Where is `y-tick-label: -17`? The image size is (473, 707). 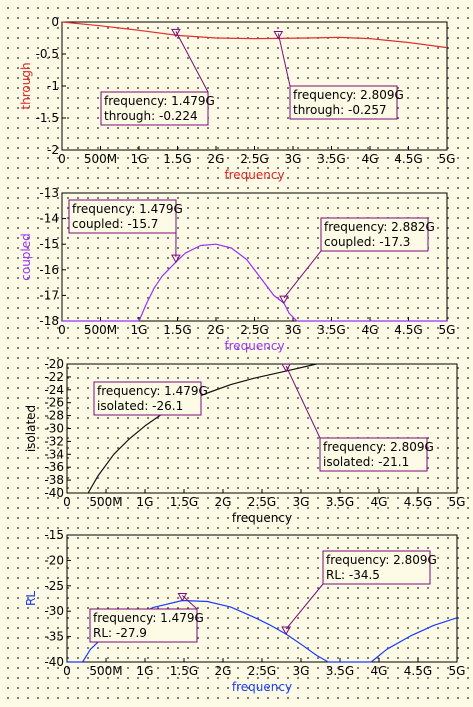
y-tick-label: -17 is located at coordinates (49, 295).